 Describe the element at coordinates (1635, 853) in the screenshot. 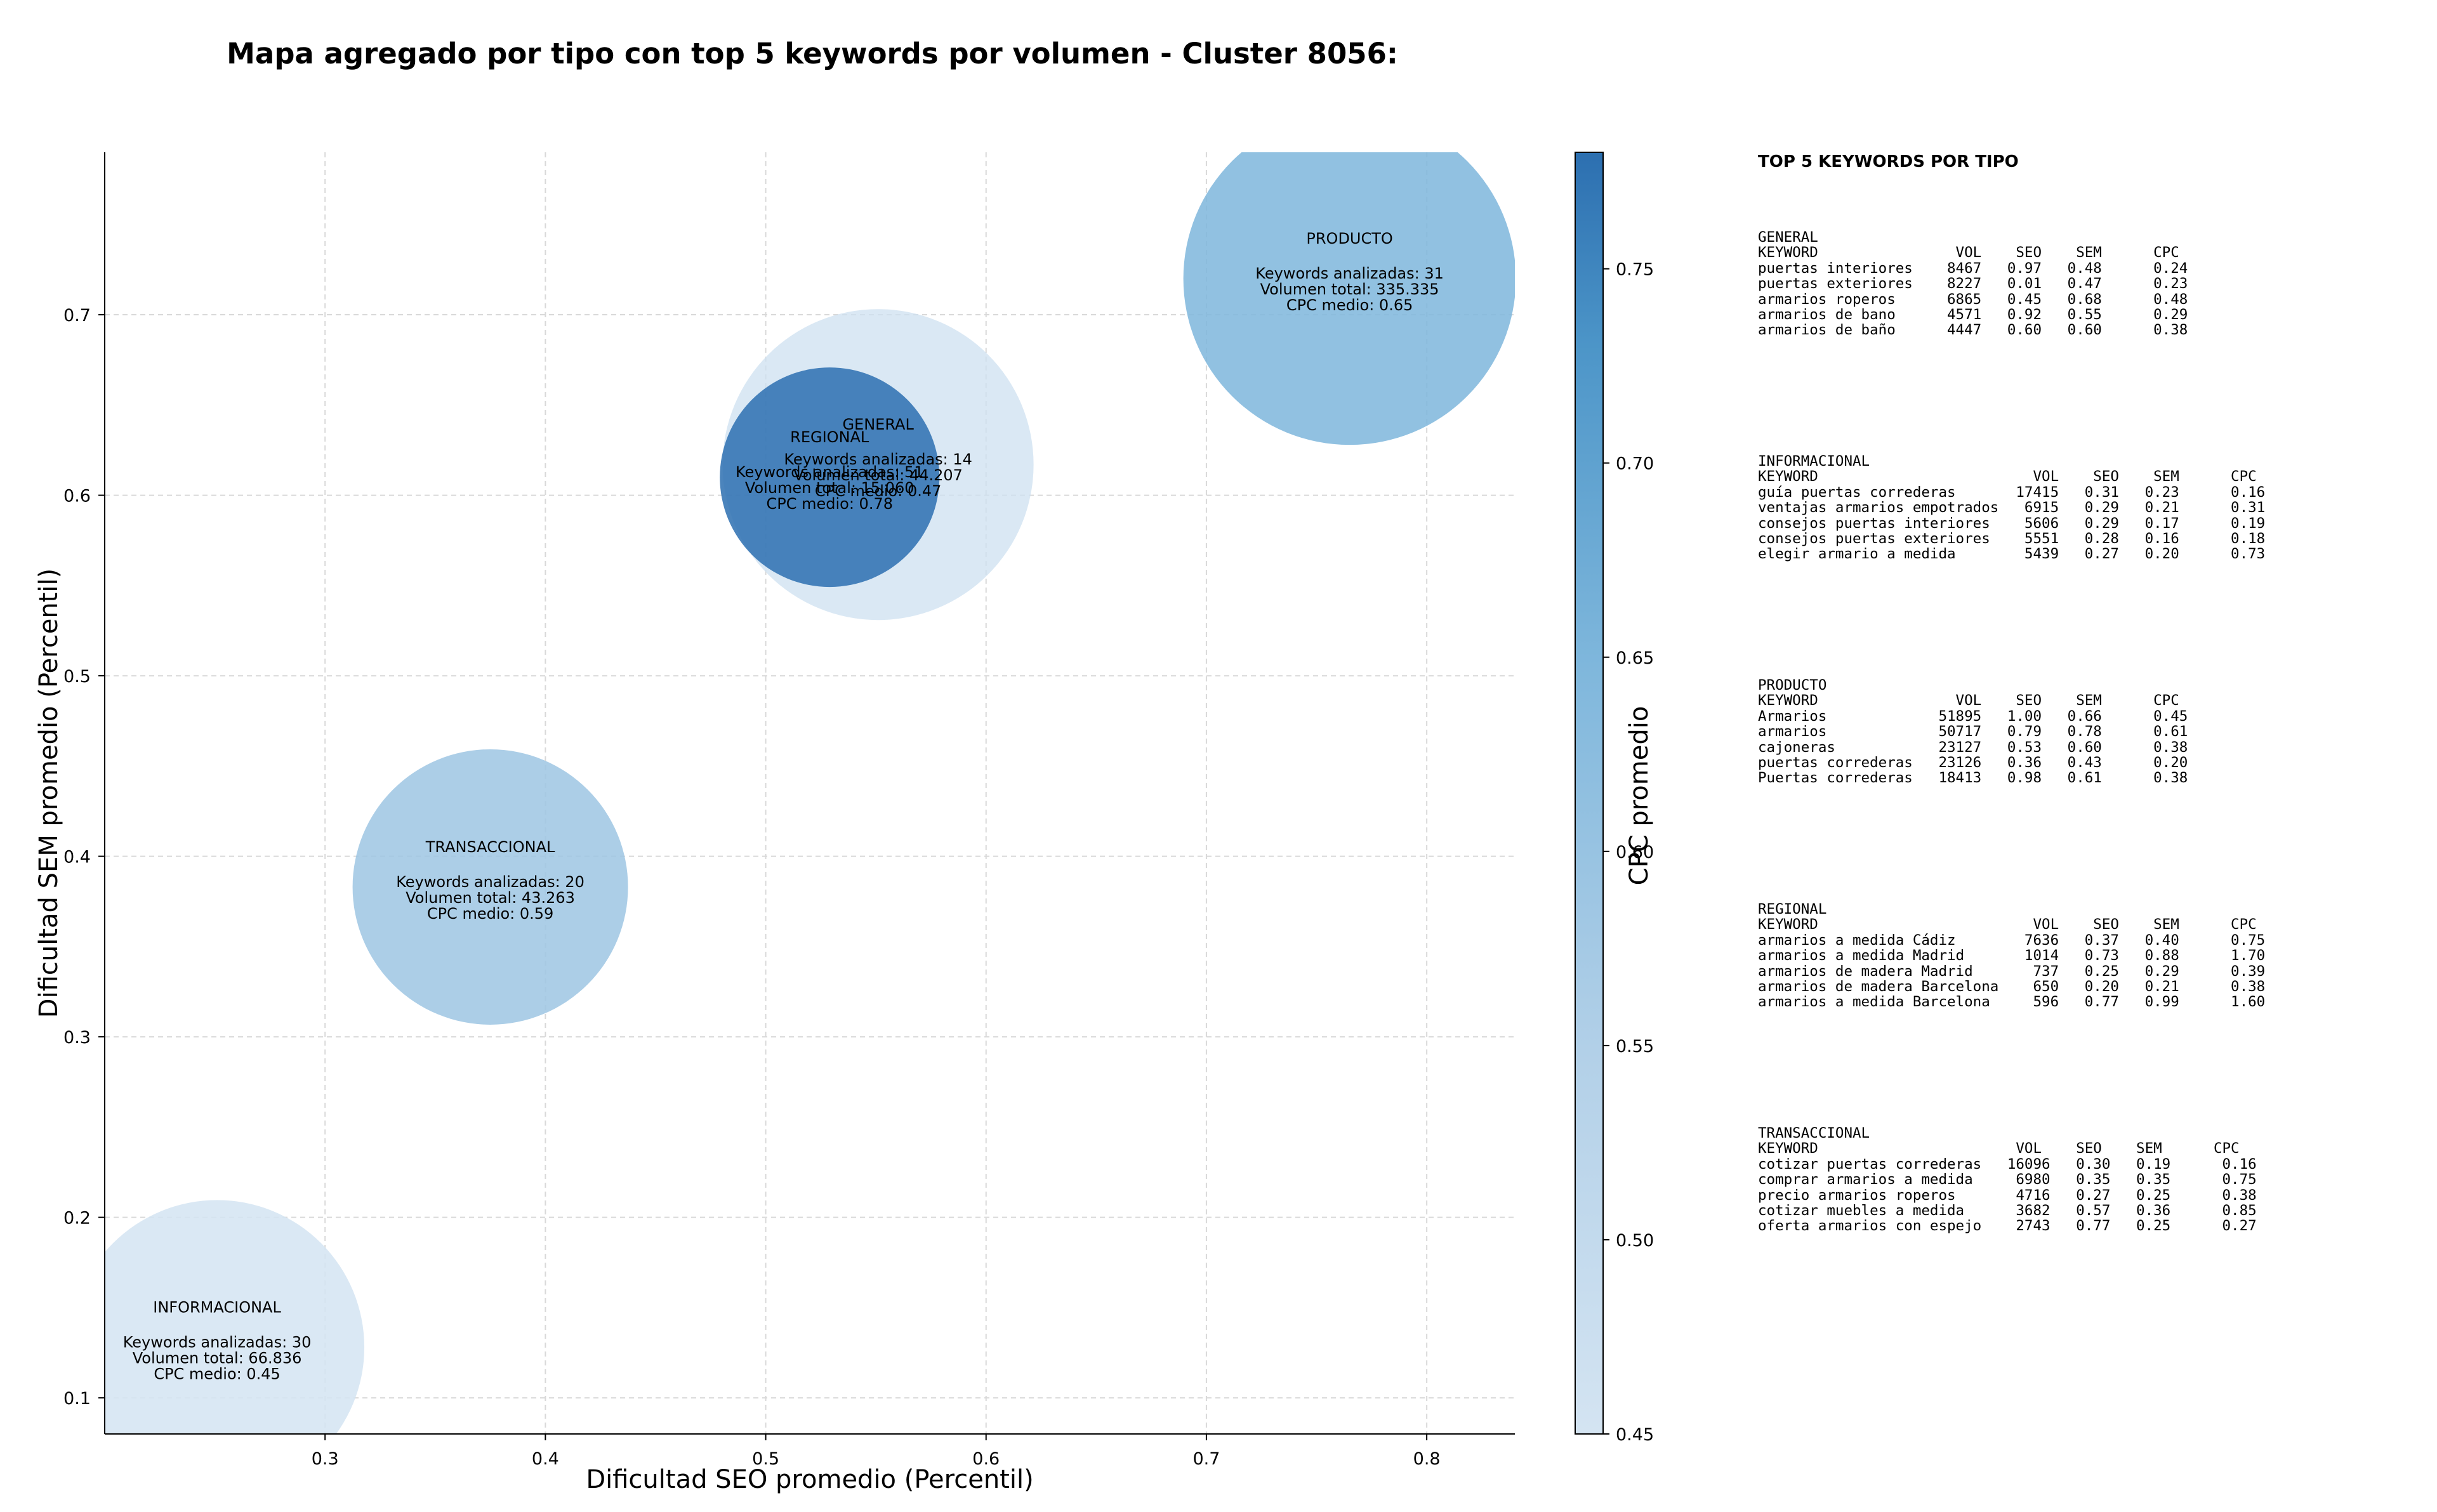

I see `colorbar-tick-label: 0.60` at that location.